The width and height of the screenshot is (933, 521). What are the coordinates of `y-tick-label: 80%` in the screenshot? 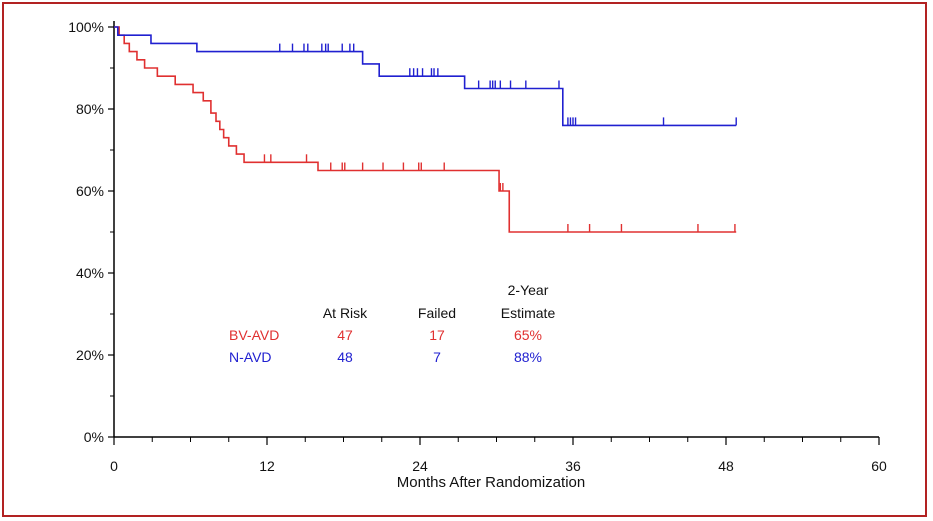 It's located at (90, 109).